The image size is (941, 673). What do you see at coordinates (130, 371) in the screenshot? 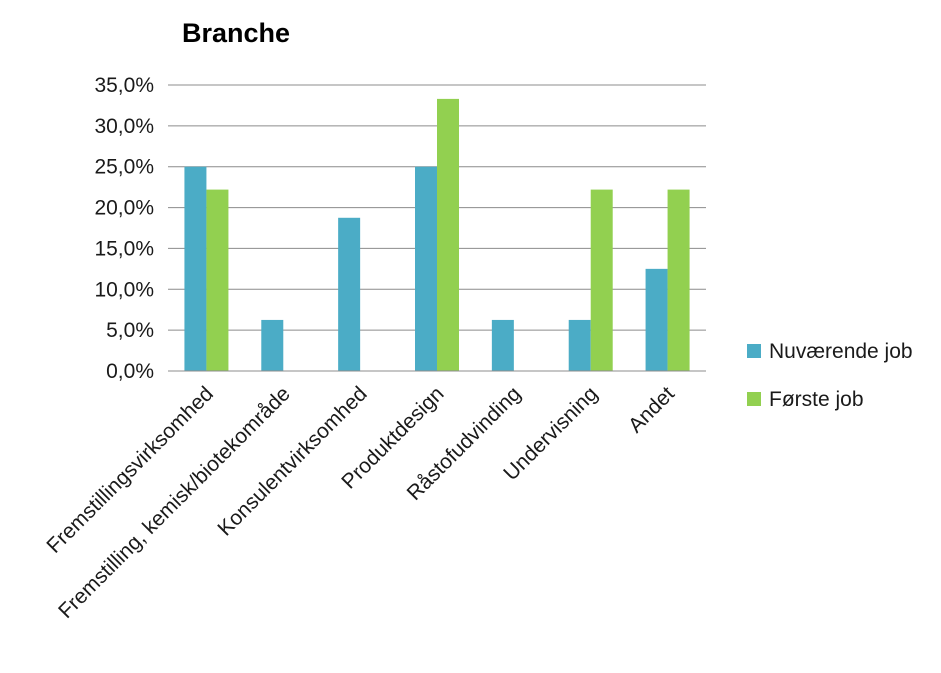
I see `y-tick-label: 0,0%` at bounding box center [130, 371].